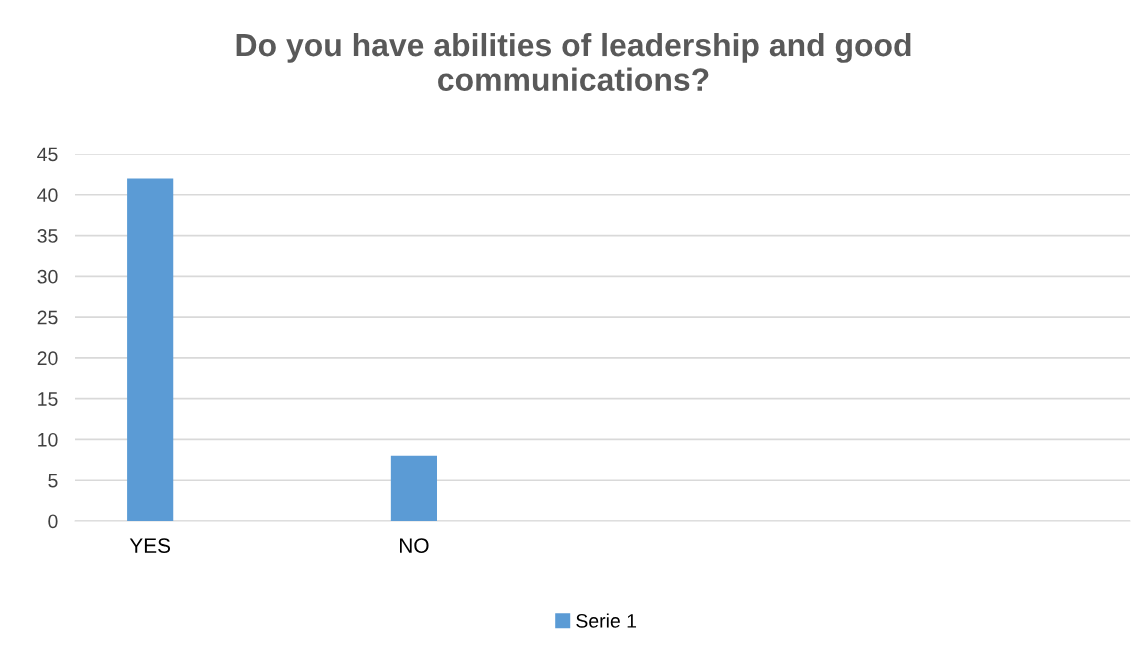 The image size is (1147, 659). Describe the element at coordinates (150, 545) in the screenshot. I see `x-tick-label: YES` at that location.